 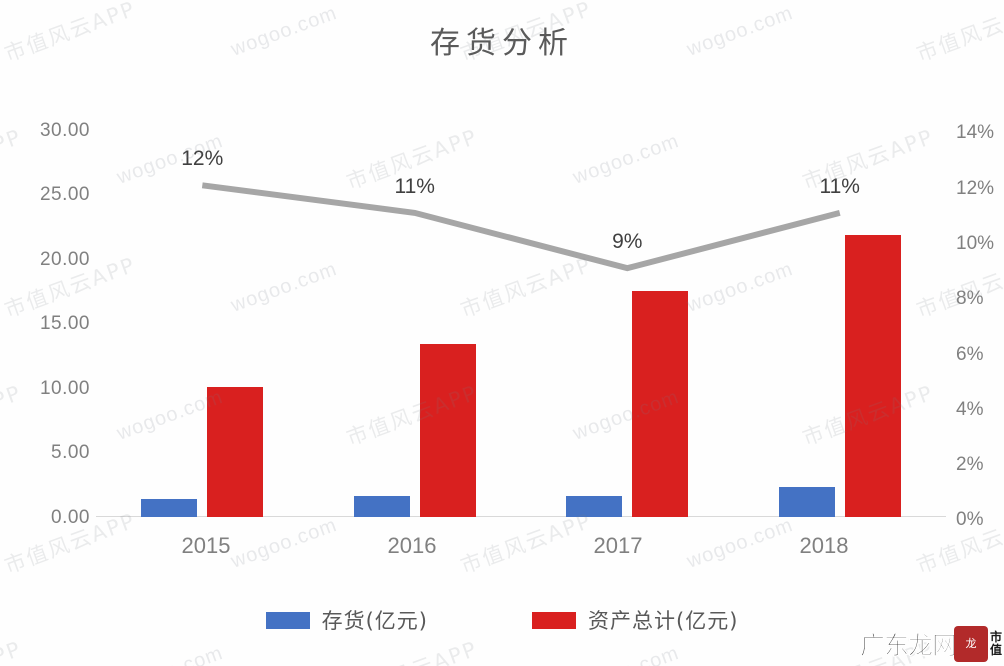 What do you see at coordinates (64, 259) in the screenshot?
I see `y-axis-left-tick: 20.00` at bounding box center [64, 259].